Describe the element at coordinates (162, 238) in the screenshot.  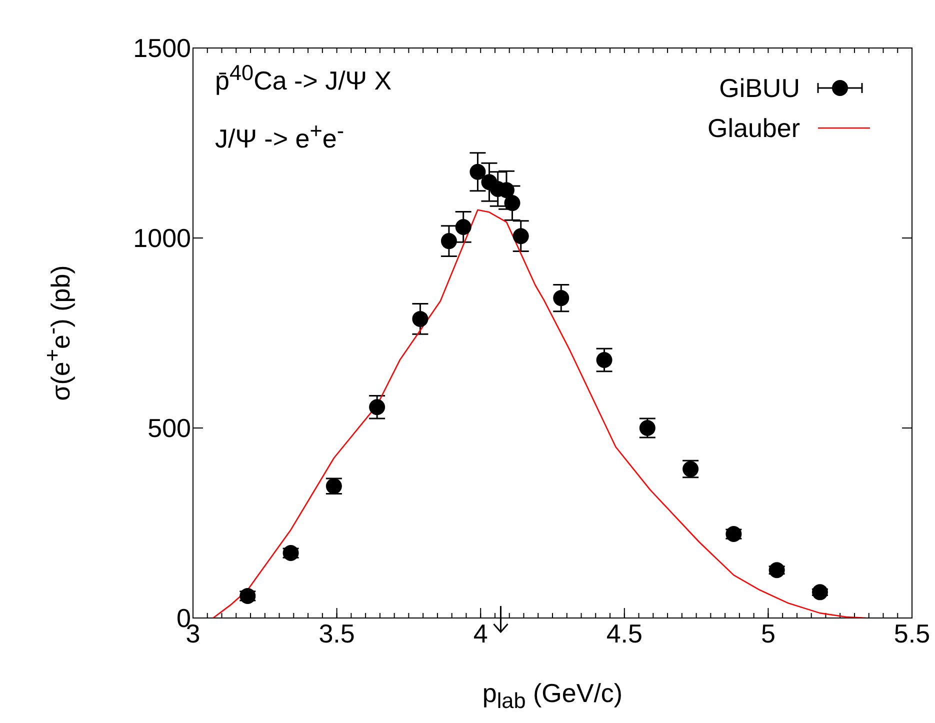
I see `y-tick-label: 1000` at that location.